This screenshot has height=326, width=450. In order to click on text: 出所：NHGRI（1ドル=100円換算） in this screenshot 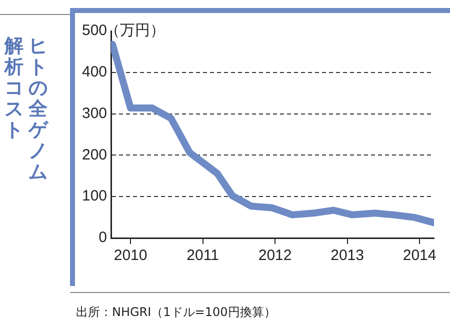, I will do `click(176, 312)`.